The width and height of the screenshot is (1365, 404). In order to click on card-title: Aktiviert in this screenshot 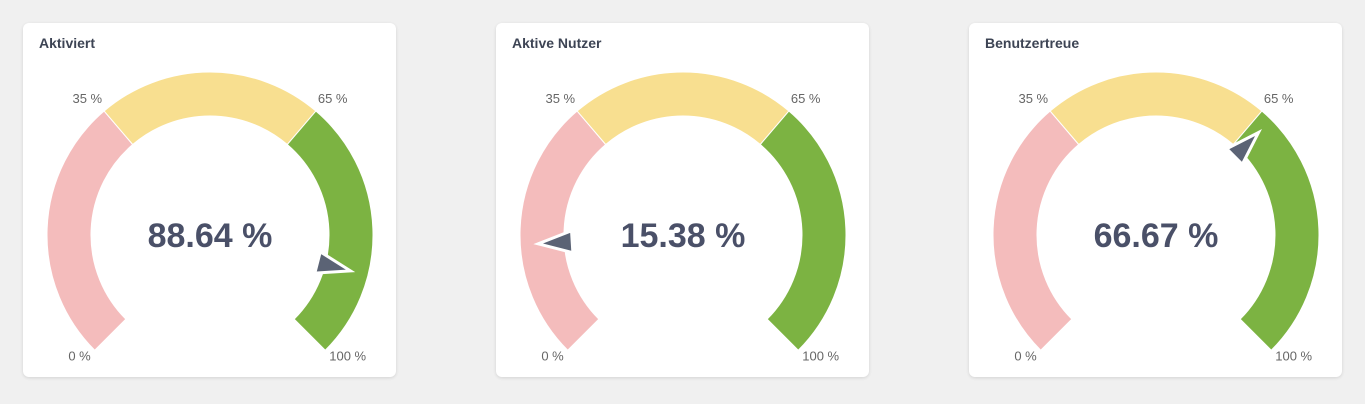, I will do `click(67, 43)`.